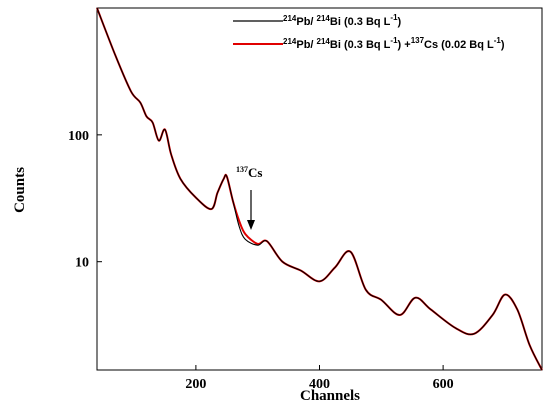 Image resolution: width=550 pixels, height=409 pixels. I want to click on y-tick-label: 10, so click(82, 263).